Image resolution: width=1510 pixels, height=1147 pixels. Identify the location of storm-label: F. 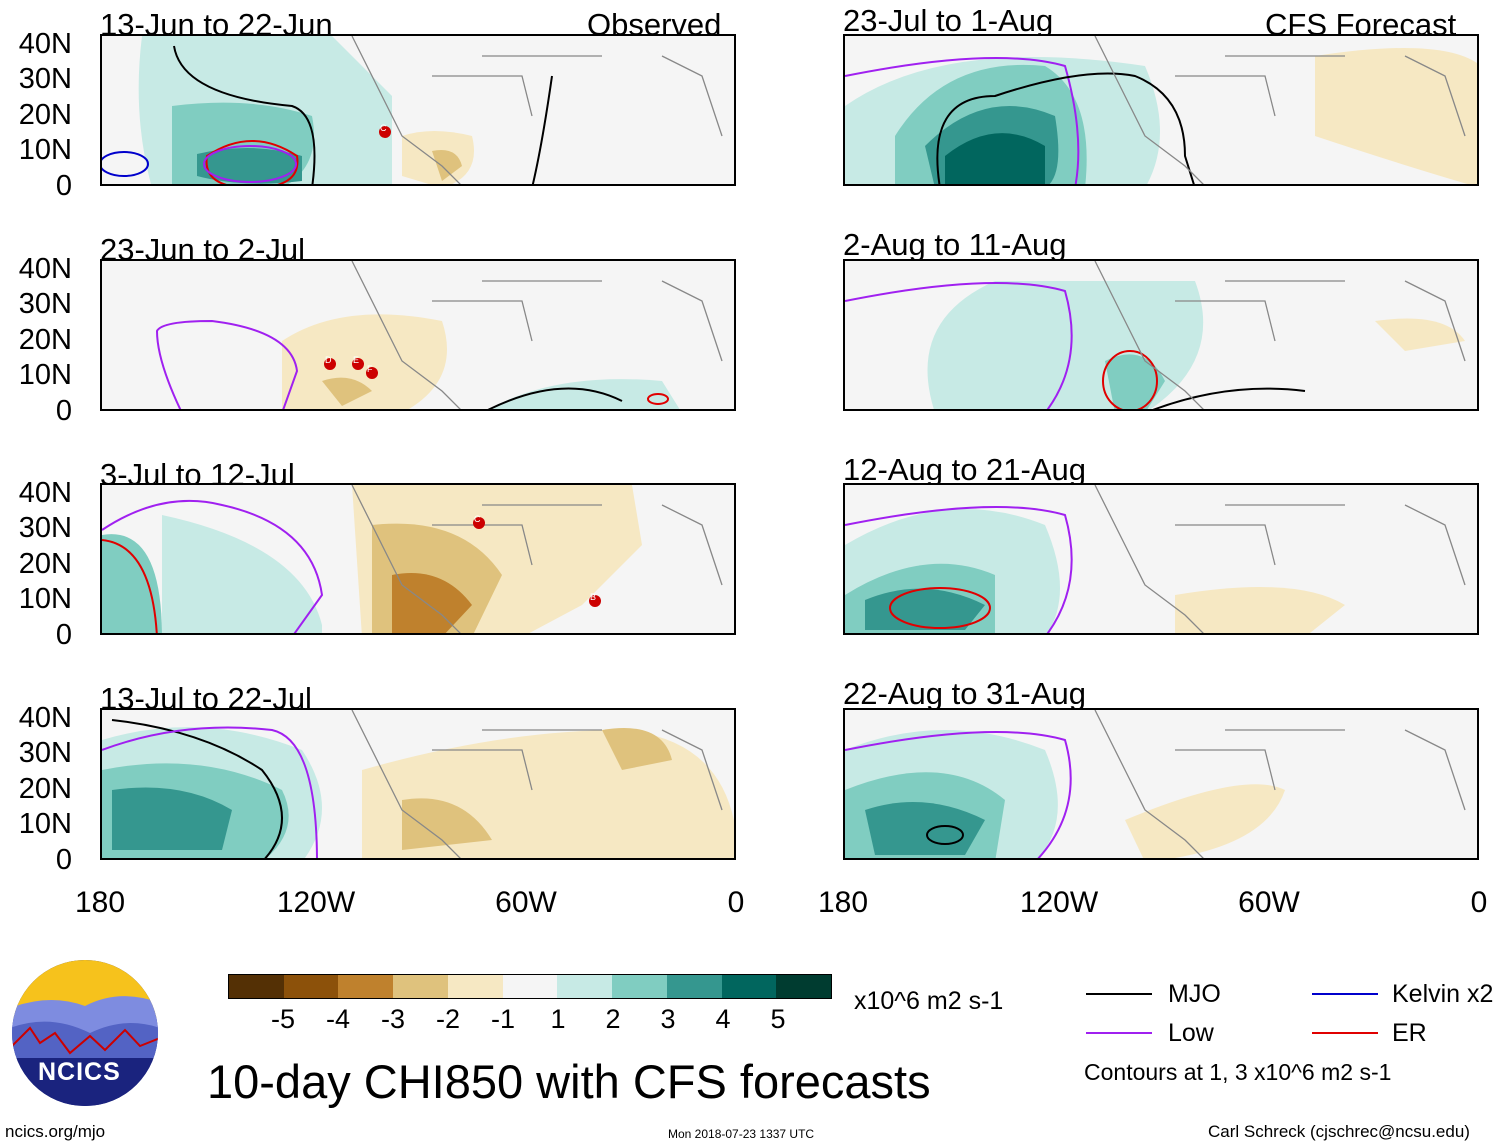
(370, 369).